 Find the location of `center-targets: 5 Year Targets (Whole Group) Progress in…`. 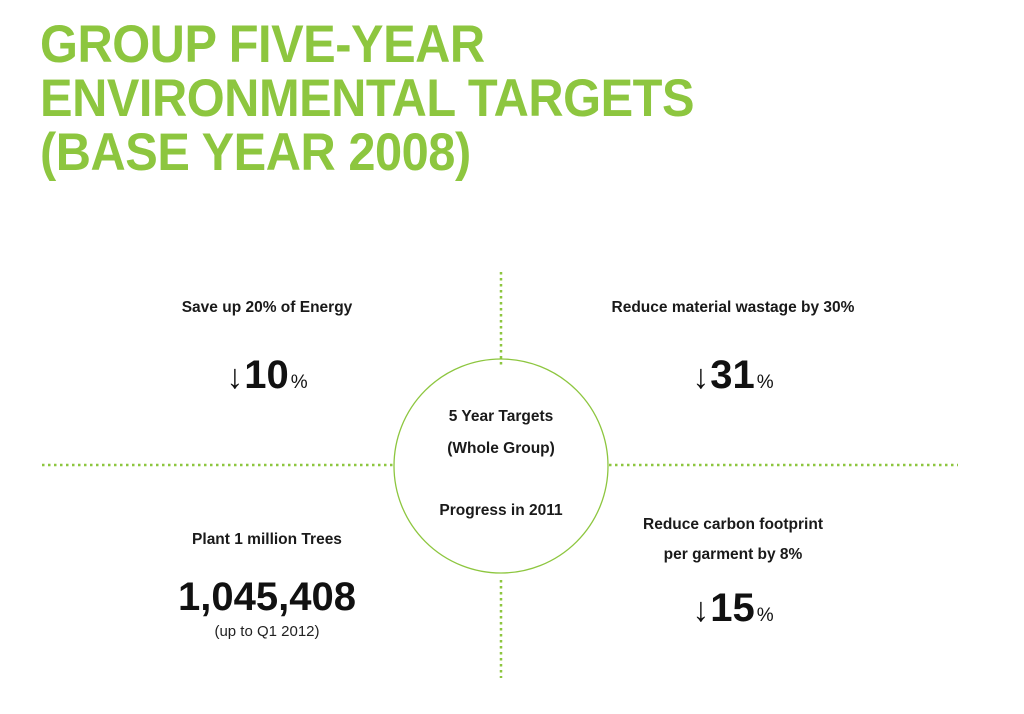

center-targets: 5 Year Targets (Whole Group) Progress in… is located at coordinates (501, 473).